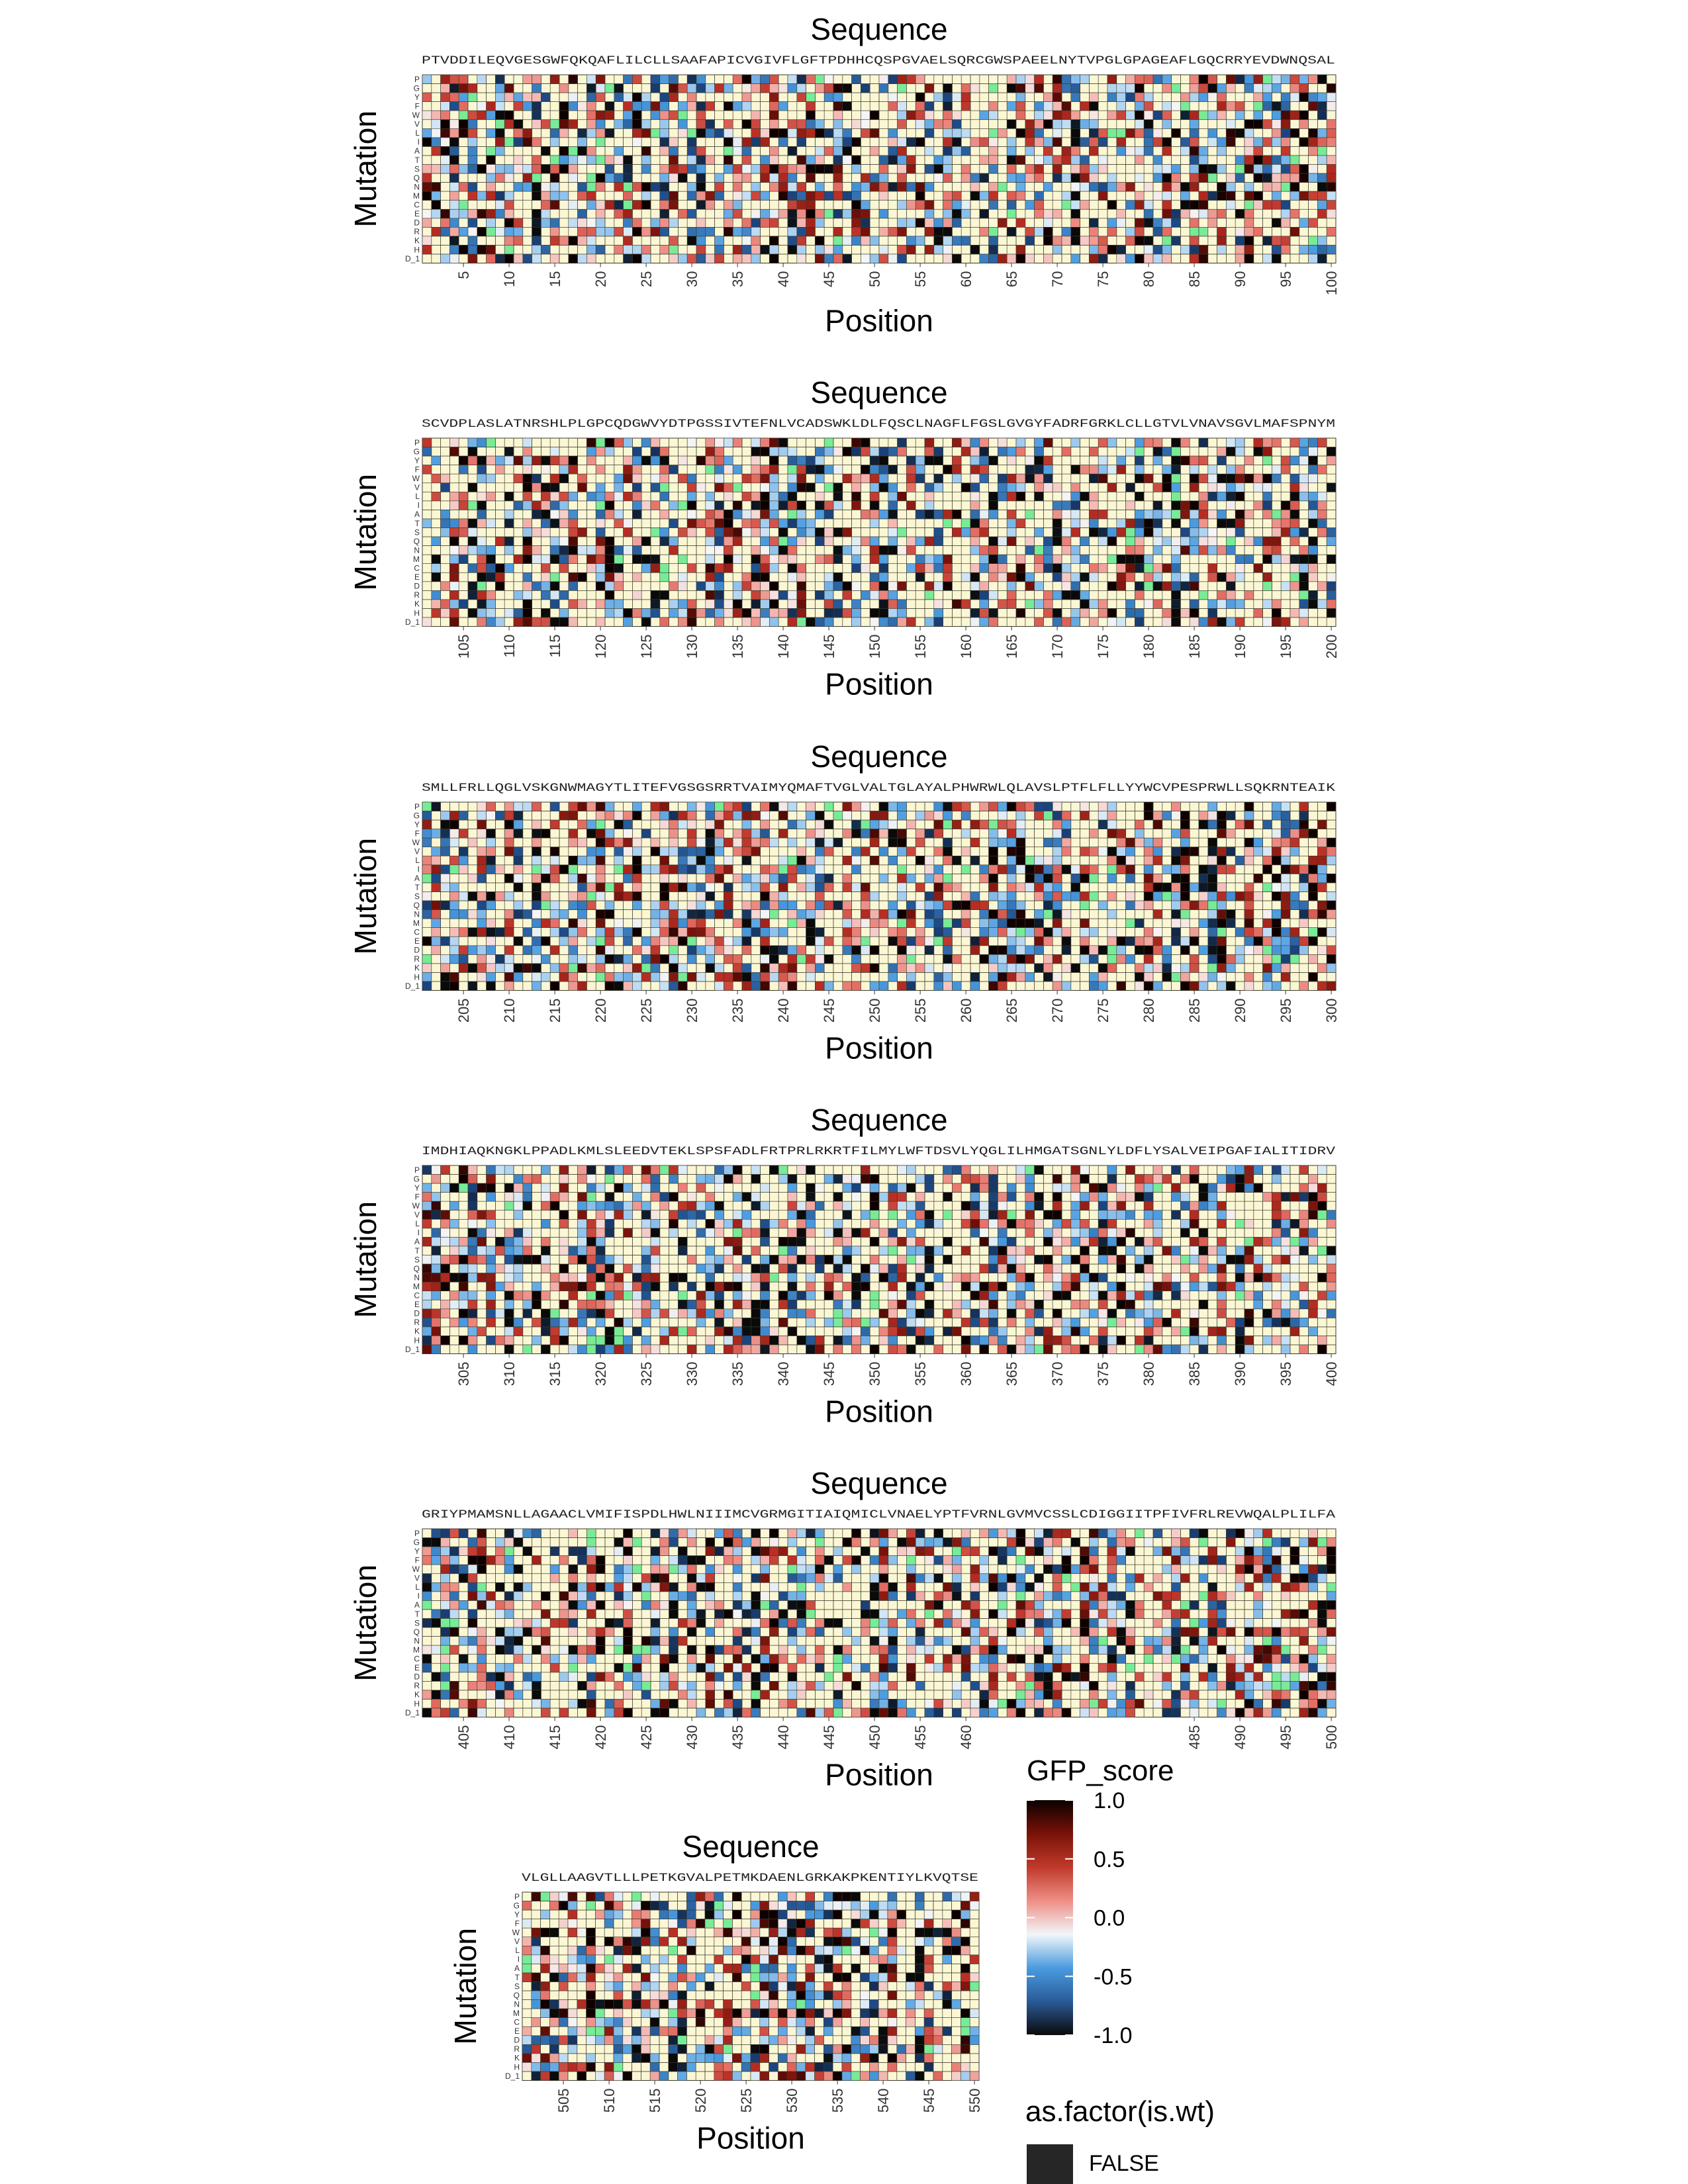 This screenshot has width=1688, height=2184. I want to click on panel-title: Sequence, so click(878, 756).